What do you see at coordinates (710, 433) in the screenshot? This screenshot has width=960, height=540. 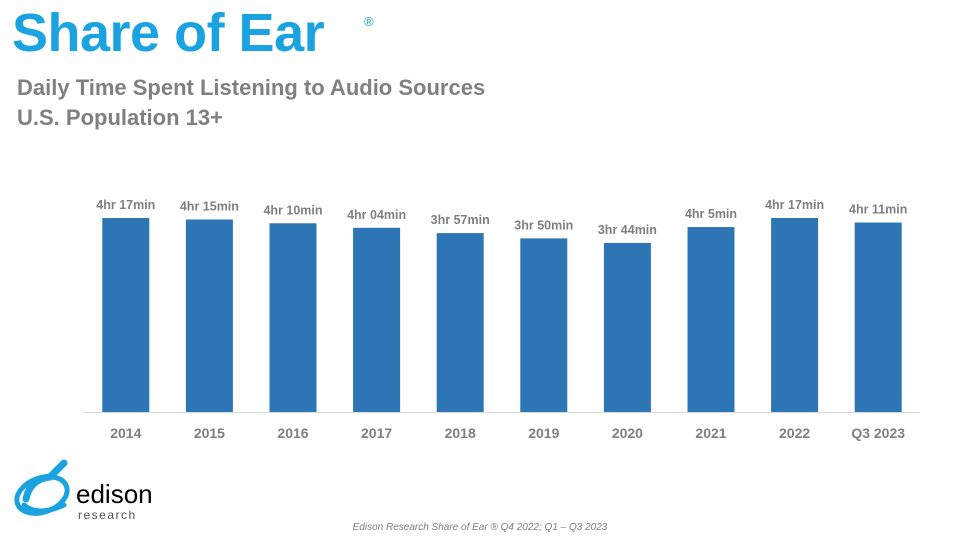 I see `category-label: 2021` at bounding box center [710, 433].